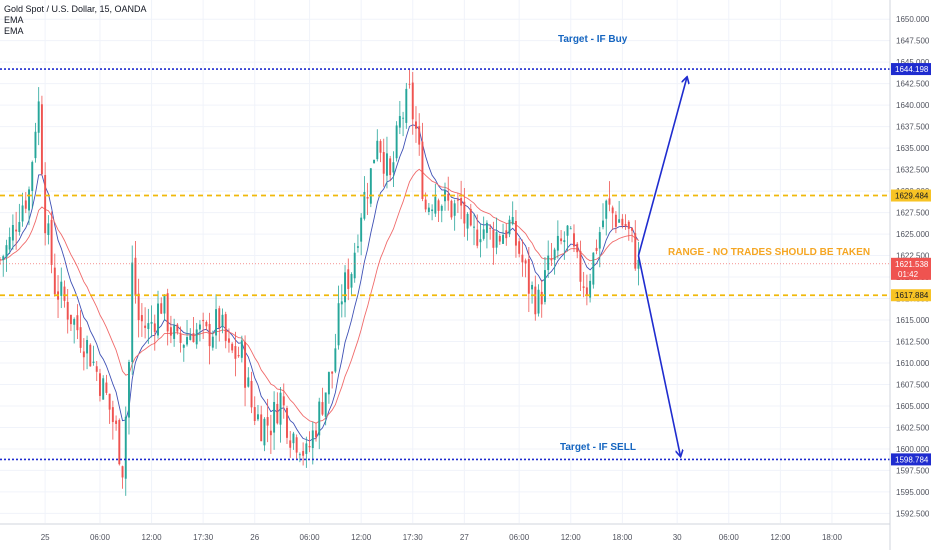  Describe the element at coordinates (769, 252) in the screenshot. I see `range-label: RANGE - NO TRADES SHOULD BE TAKEN` at that location.